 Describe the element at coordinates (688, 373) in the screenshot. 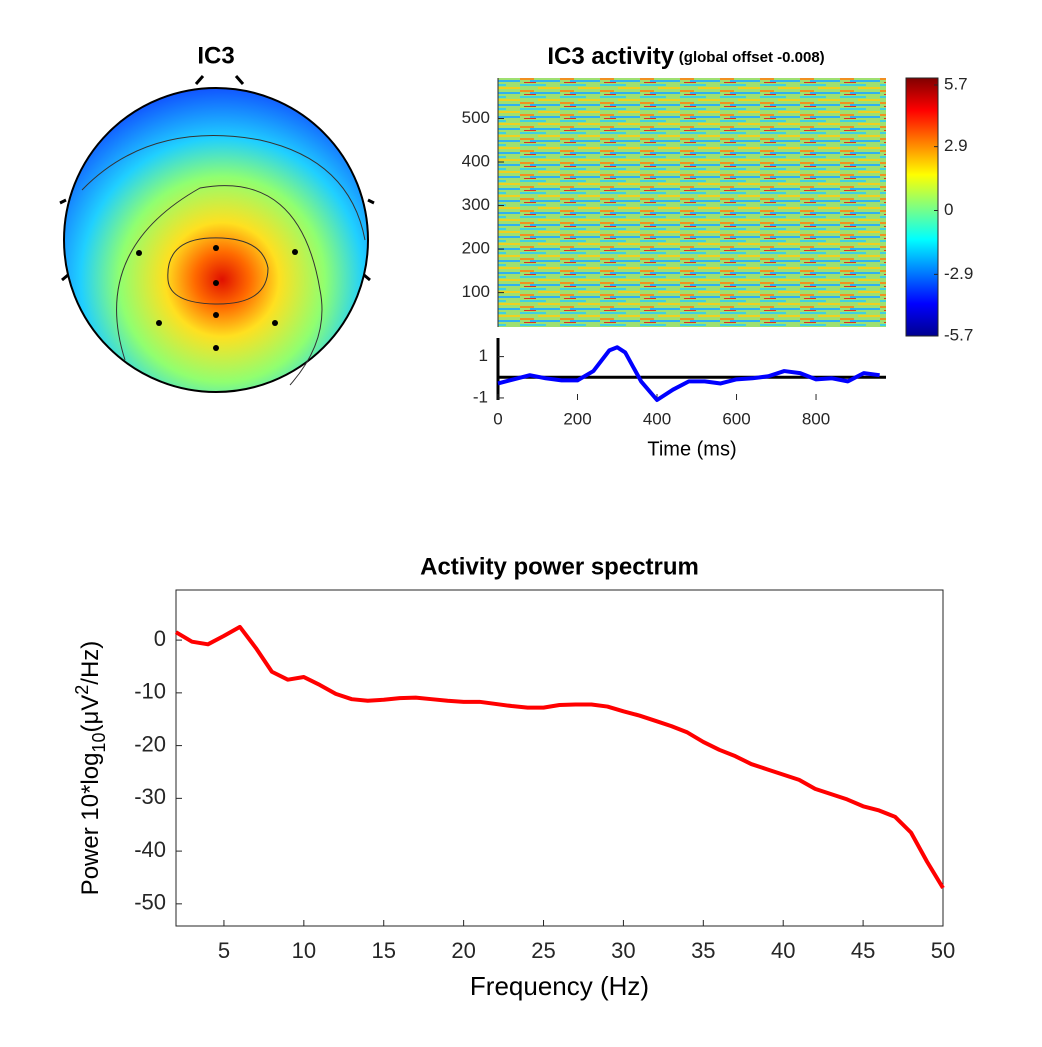

I see `series-line` at that location.